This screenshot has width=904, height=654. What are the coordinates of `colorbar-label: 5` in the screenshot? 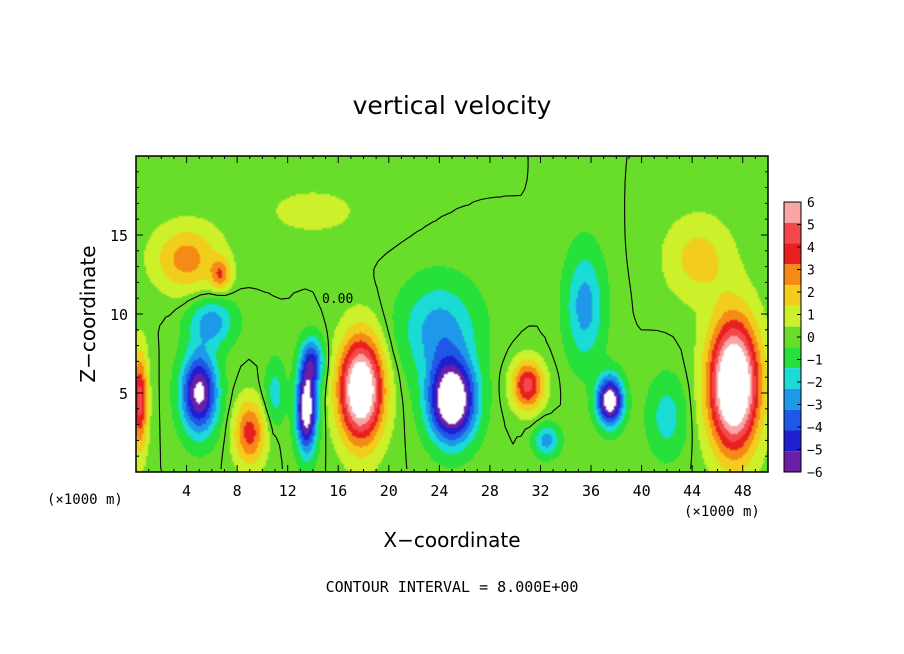 It's located at (811, 226).